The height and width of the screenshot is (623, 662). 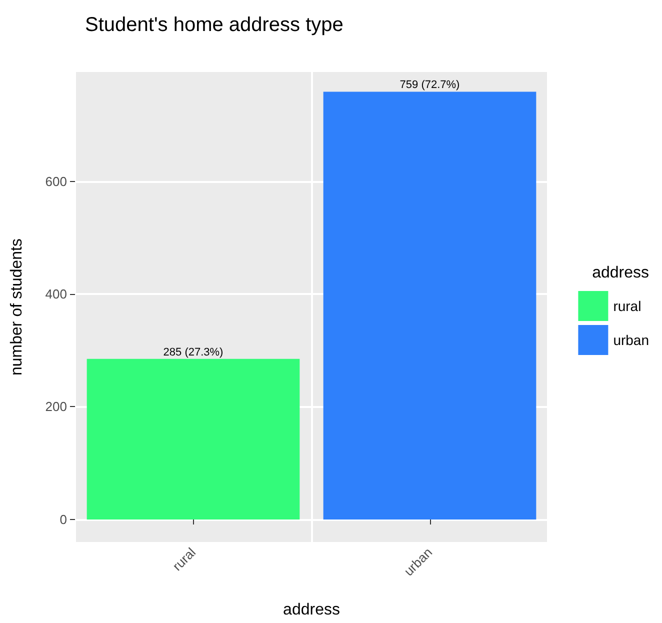 I want to click on x-axis-title: address, so click(x=311, y=610).